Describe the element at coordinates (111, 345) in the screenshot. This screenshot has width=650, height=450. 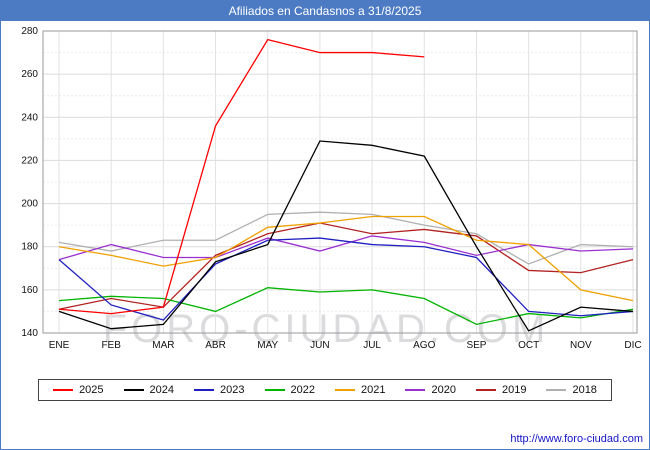
I see `x-tick-label: FEB` at that location.